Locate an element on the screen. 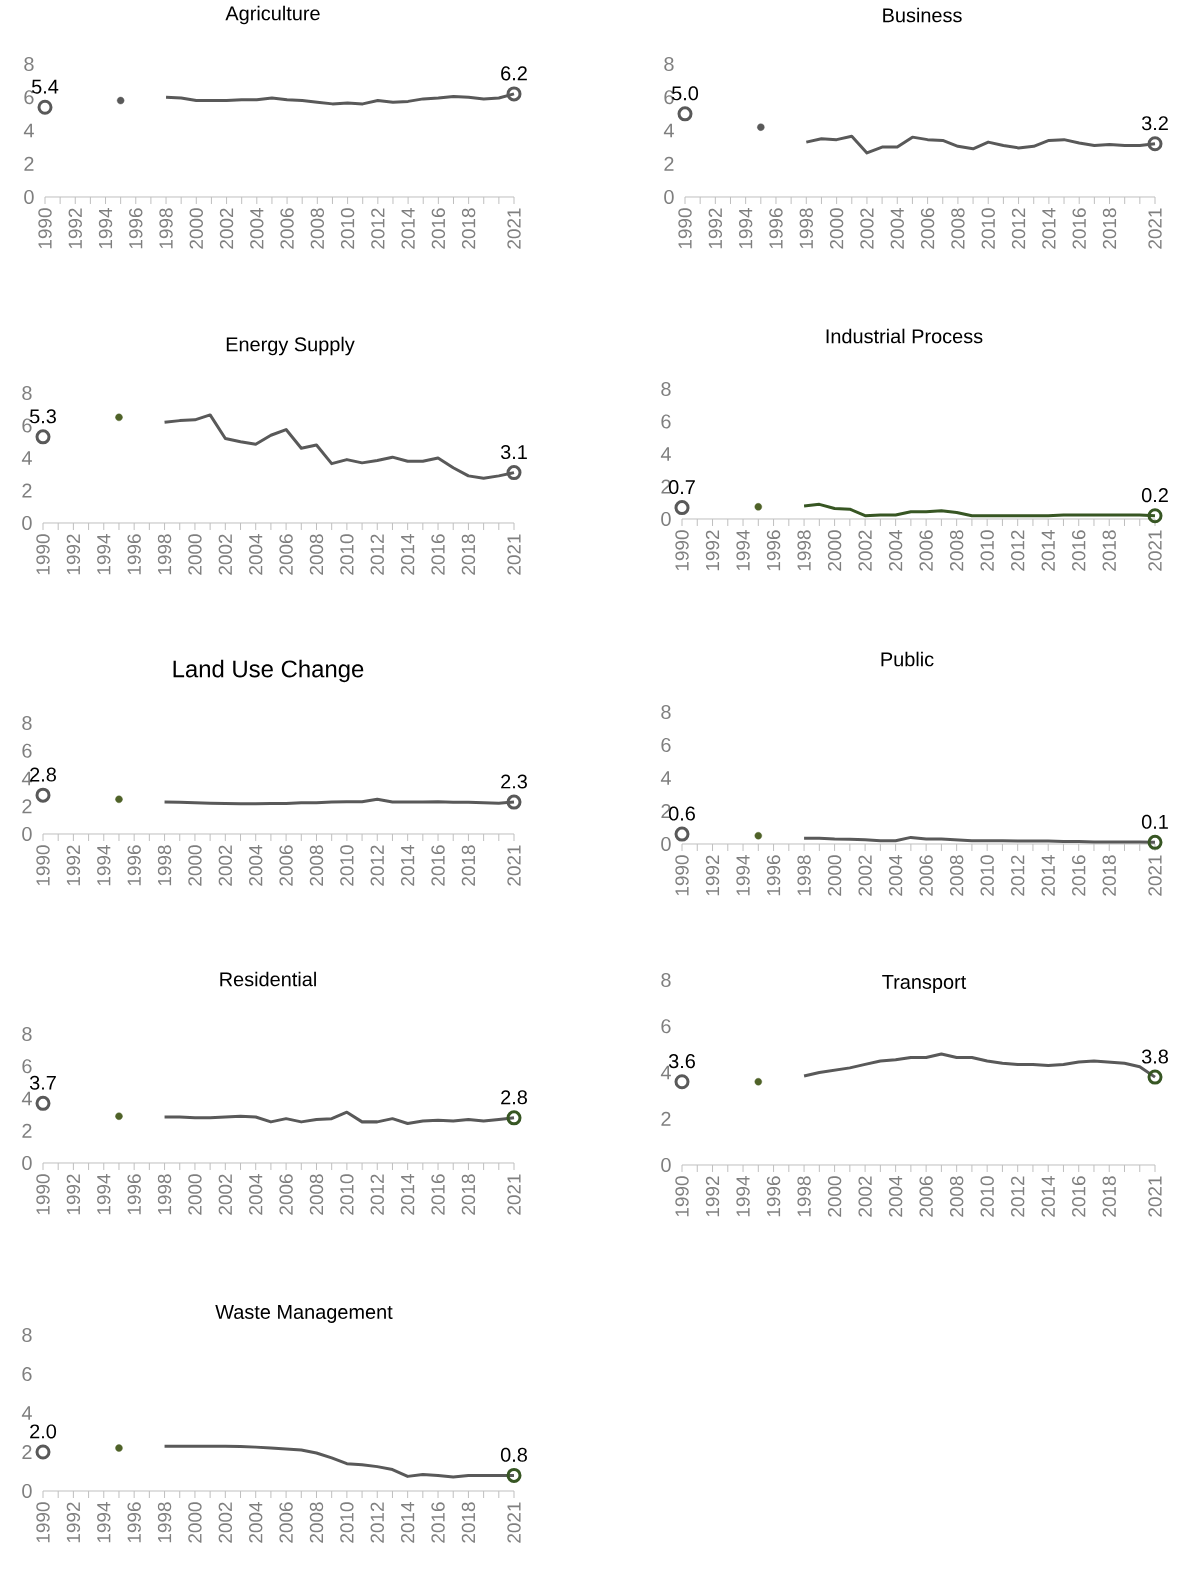  chart-title: Energy Supply is located at coordinates (290, 346).